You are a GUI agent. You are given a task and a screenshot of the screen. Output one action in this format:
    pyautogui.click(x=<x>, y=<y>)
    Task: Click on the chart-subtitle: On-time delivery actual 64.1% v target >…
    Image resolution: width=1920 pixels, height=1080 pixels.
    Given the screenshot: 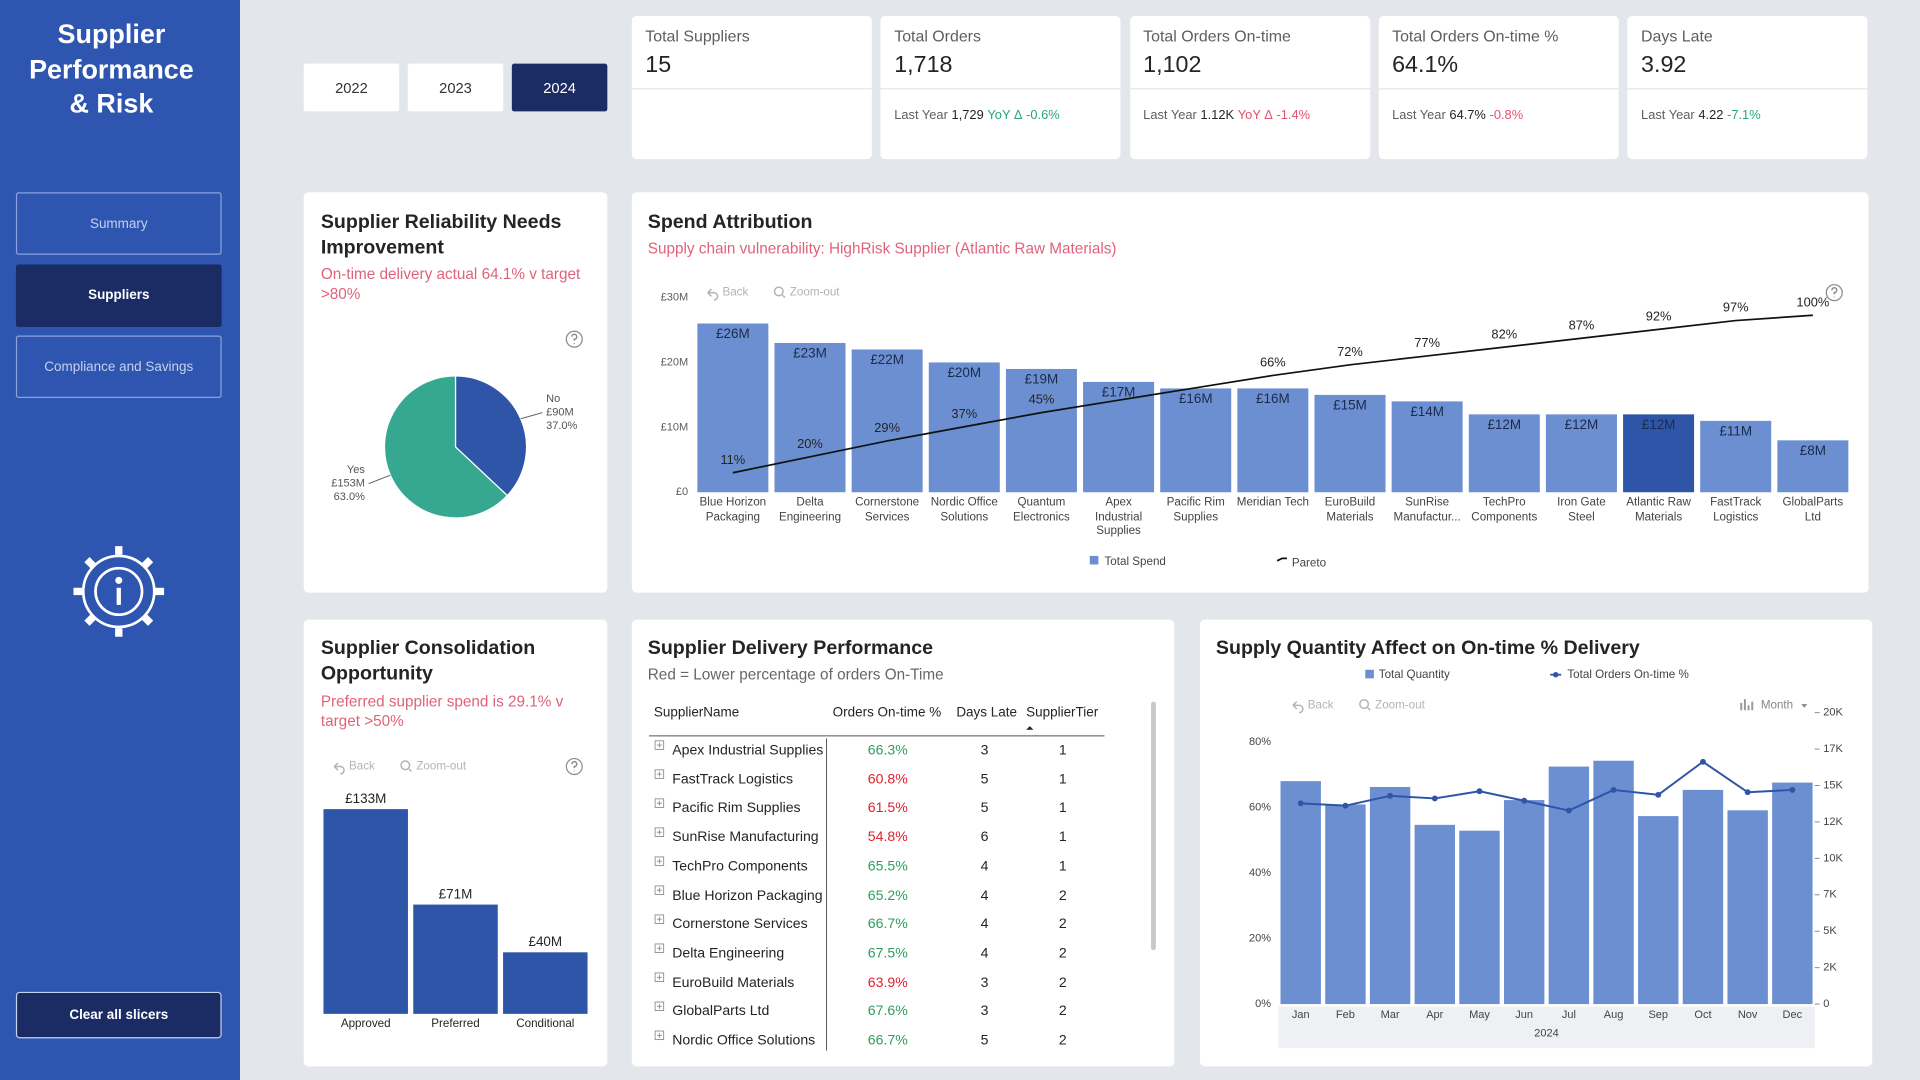 What is the action you would take?
    pyautogui.click(x=450, y=284)
    